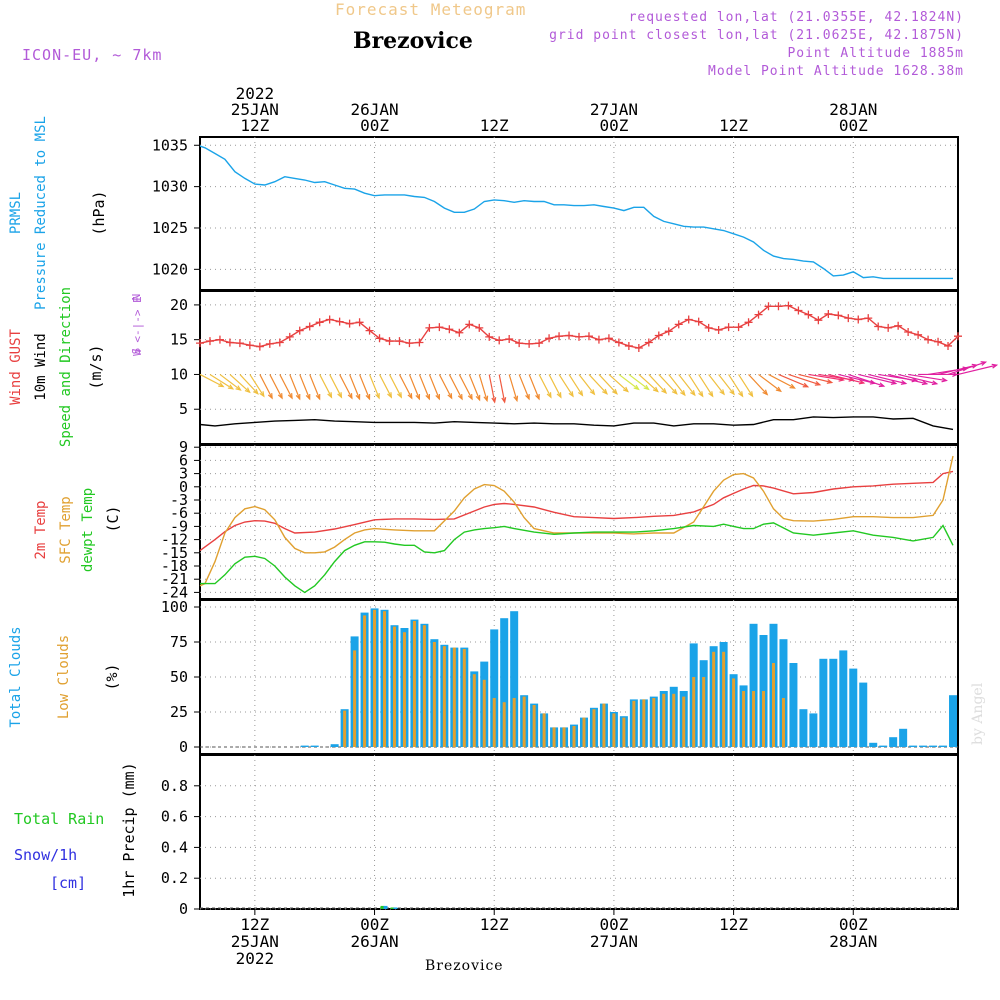 This screenshot has width=1000, height=1000. What do you see at coordinates (113, 518) in the screenshot?
I see `label-temp-unit: (C)` at bounding box center [113, 518].